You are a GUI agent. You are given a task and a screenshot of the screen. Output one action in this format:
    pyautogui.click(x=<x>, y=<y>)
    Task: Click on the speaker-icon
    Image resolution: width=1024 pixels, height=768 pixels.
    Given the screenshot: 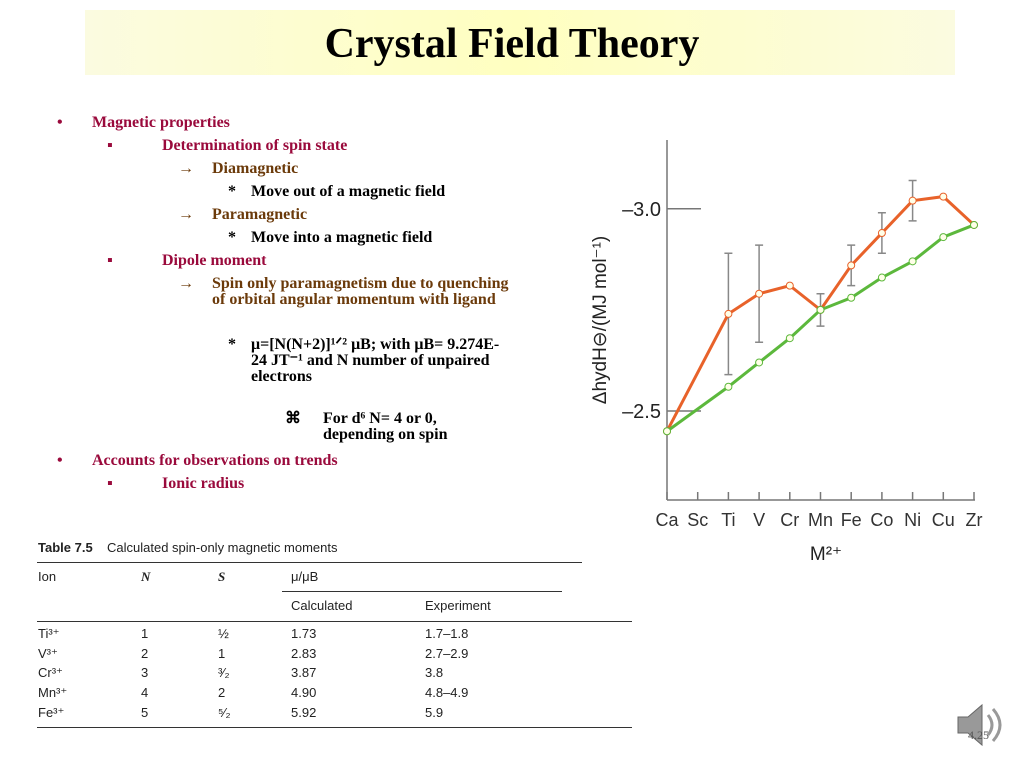 What is the action you would take?
    pyautogui.click(x=979, y=725)
    